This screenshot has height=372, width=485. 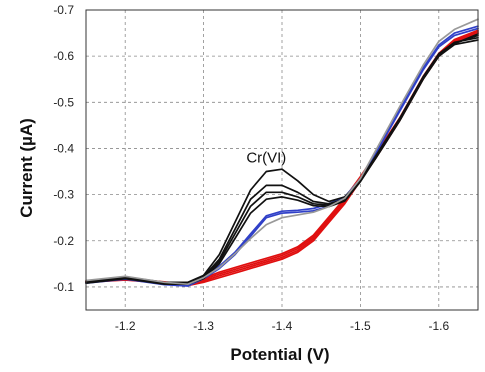 What do you see at coordinates (63, 241) in the screenshot?
I see `y-tick-label: -0.2` at bounding box center [63, 241].